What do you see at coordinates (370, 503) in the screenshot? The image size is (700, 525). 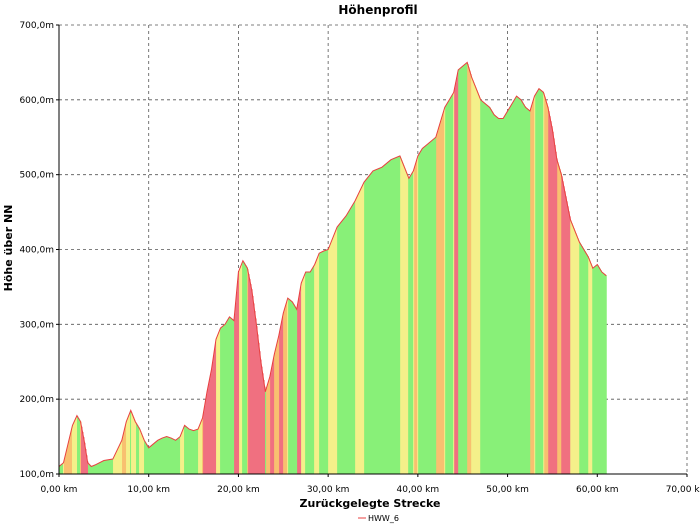 I see `x-axis-label: Zurückgelegte Strecke` at bounding box center [370, 503].